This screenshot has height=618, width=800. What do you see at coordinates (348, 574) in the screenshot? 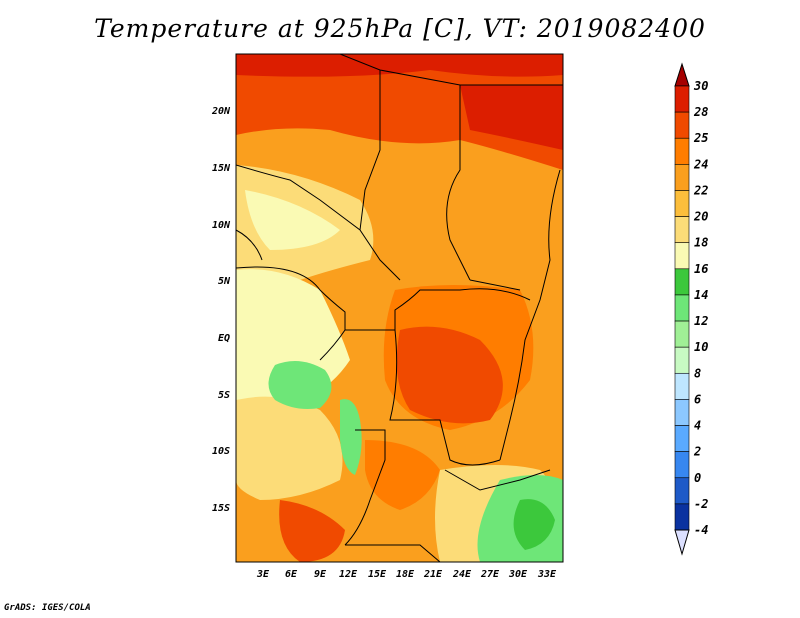
I see `lon-label-12e: 12E` at bounding box center [348, 574].